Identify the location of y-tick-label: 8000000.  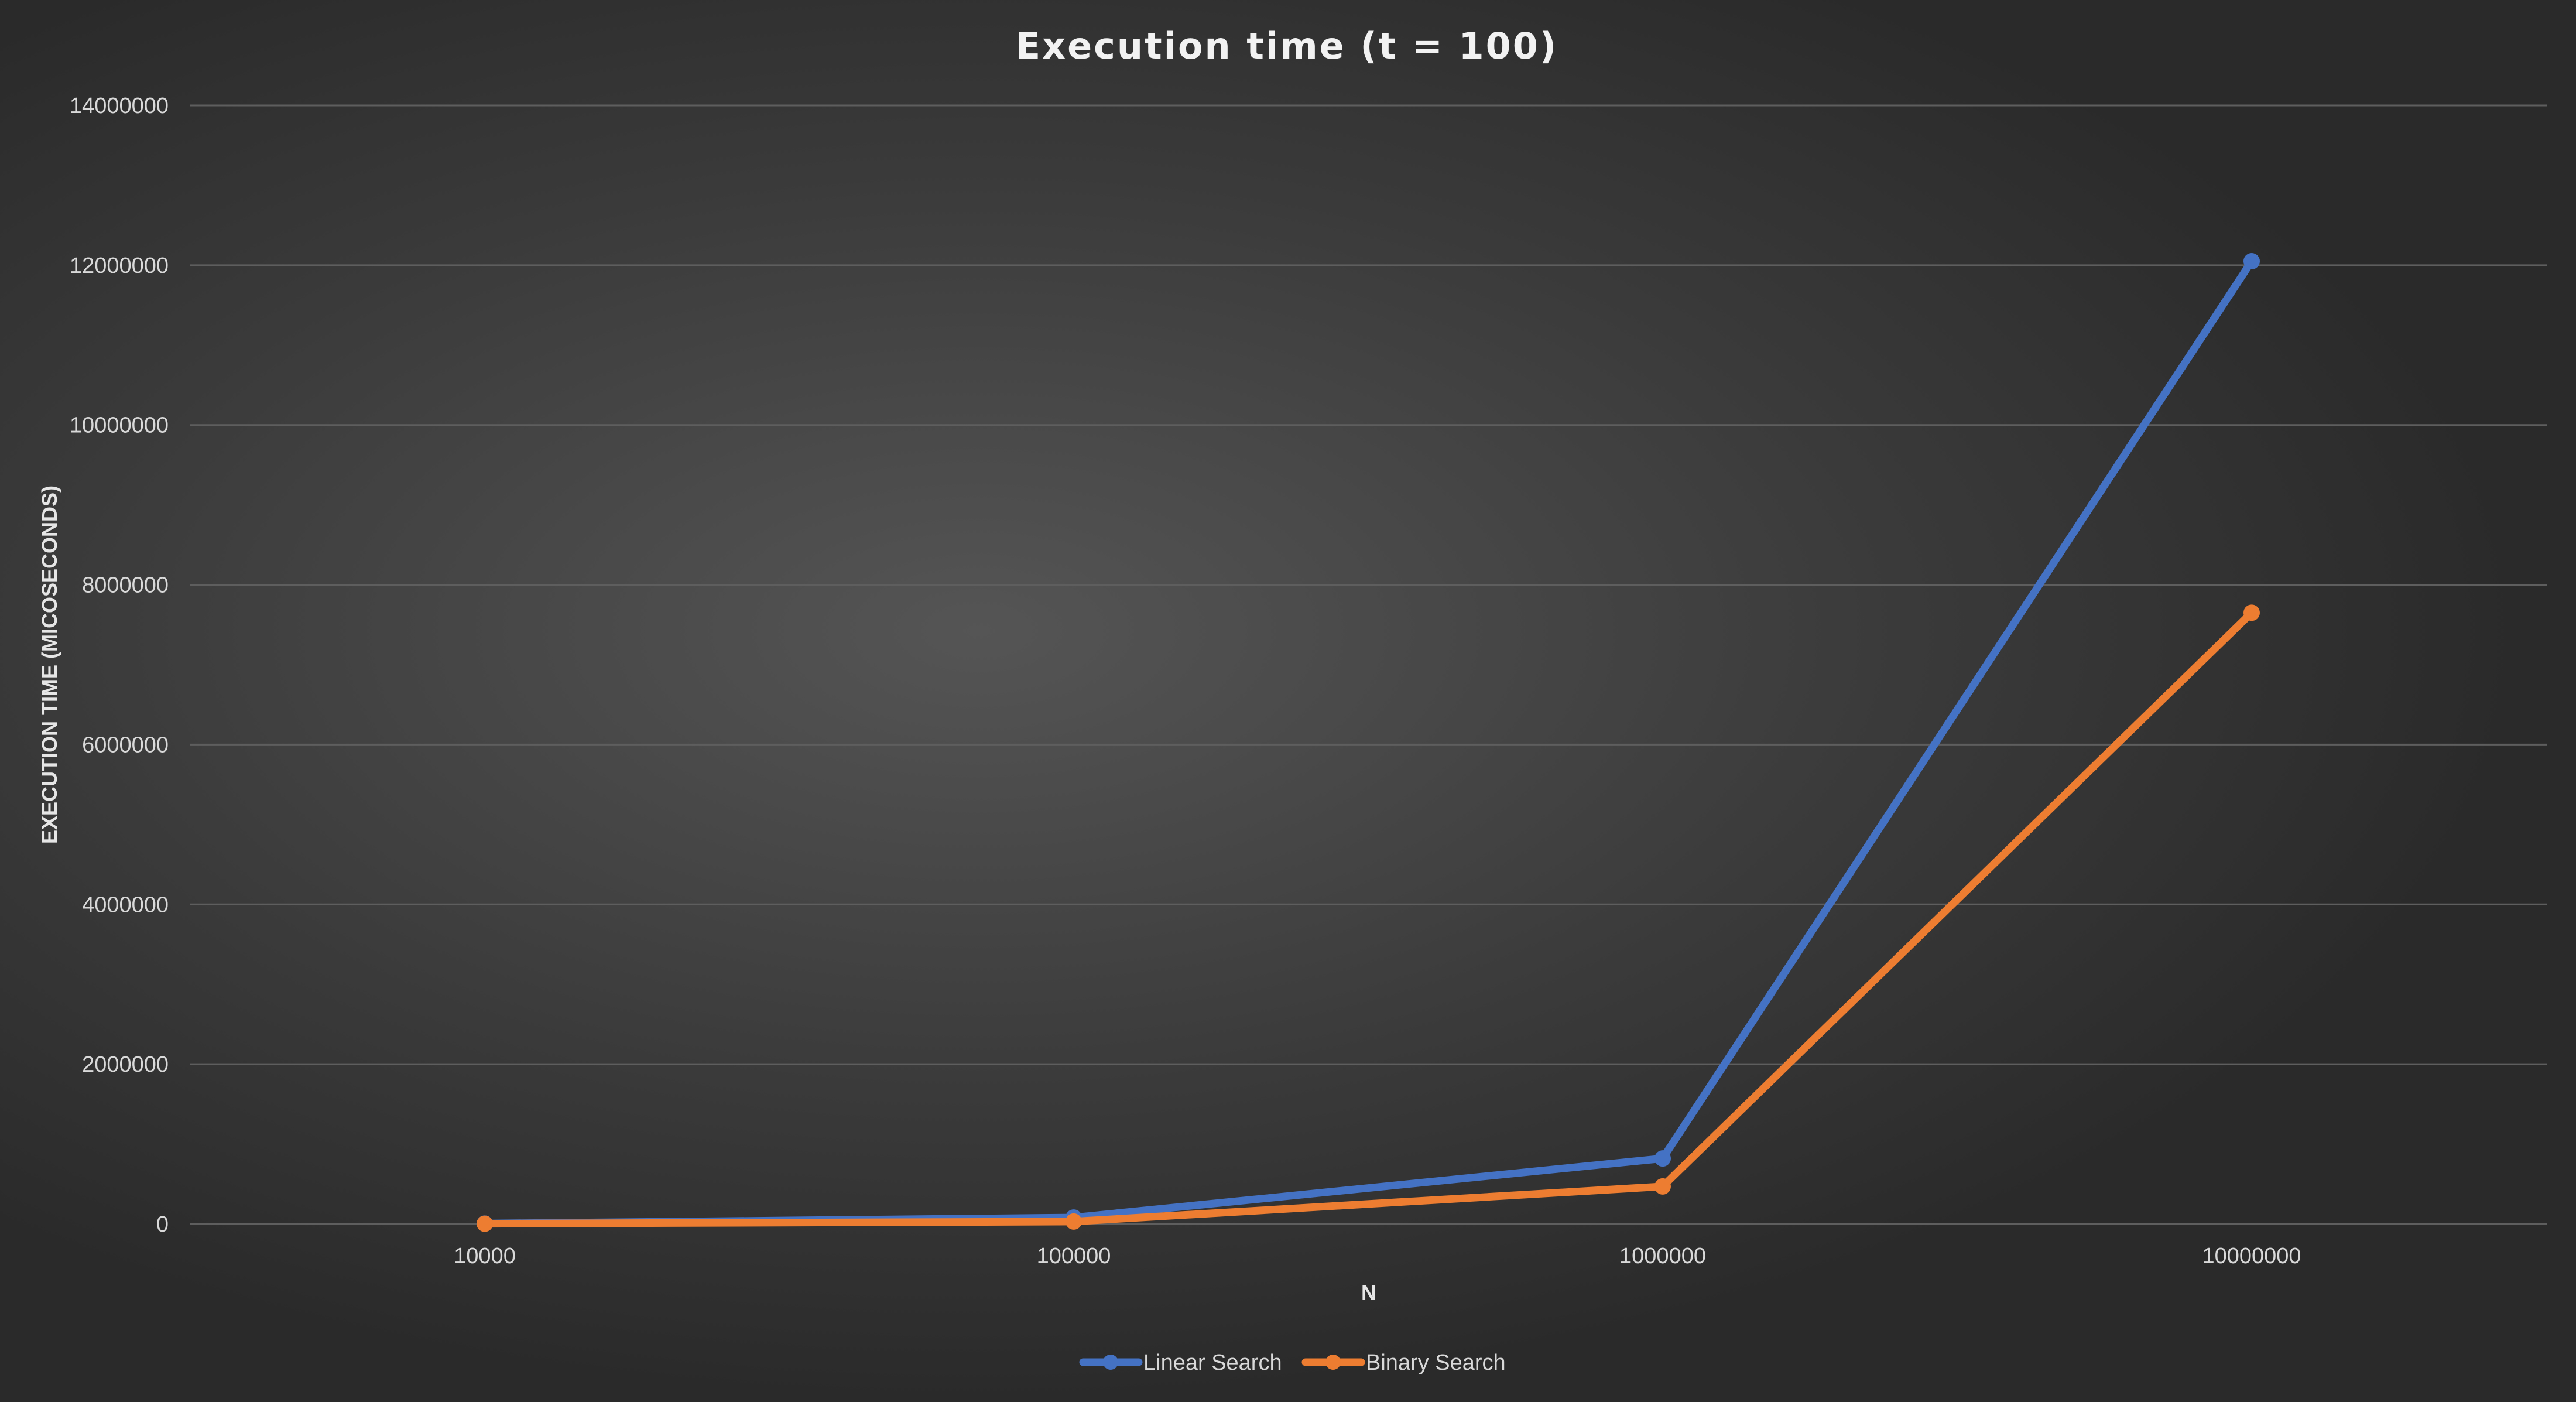
(125, 585).